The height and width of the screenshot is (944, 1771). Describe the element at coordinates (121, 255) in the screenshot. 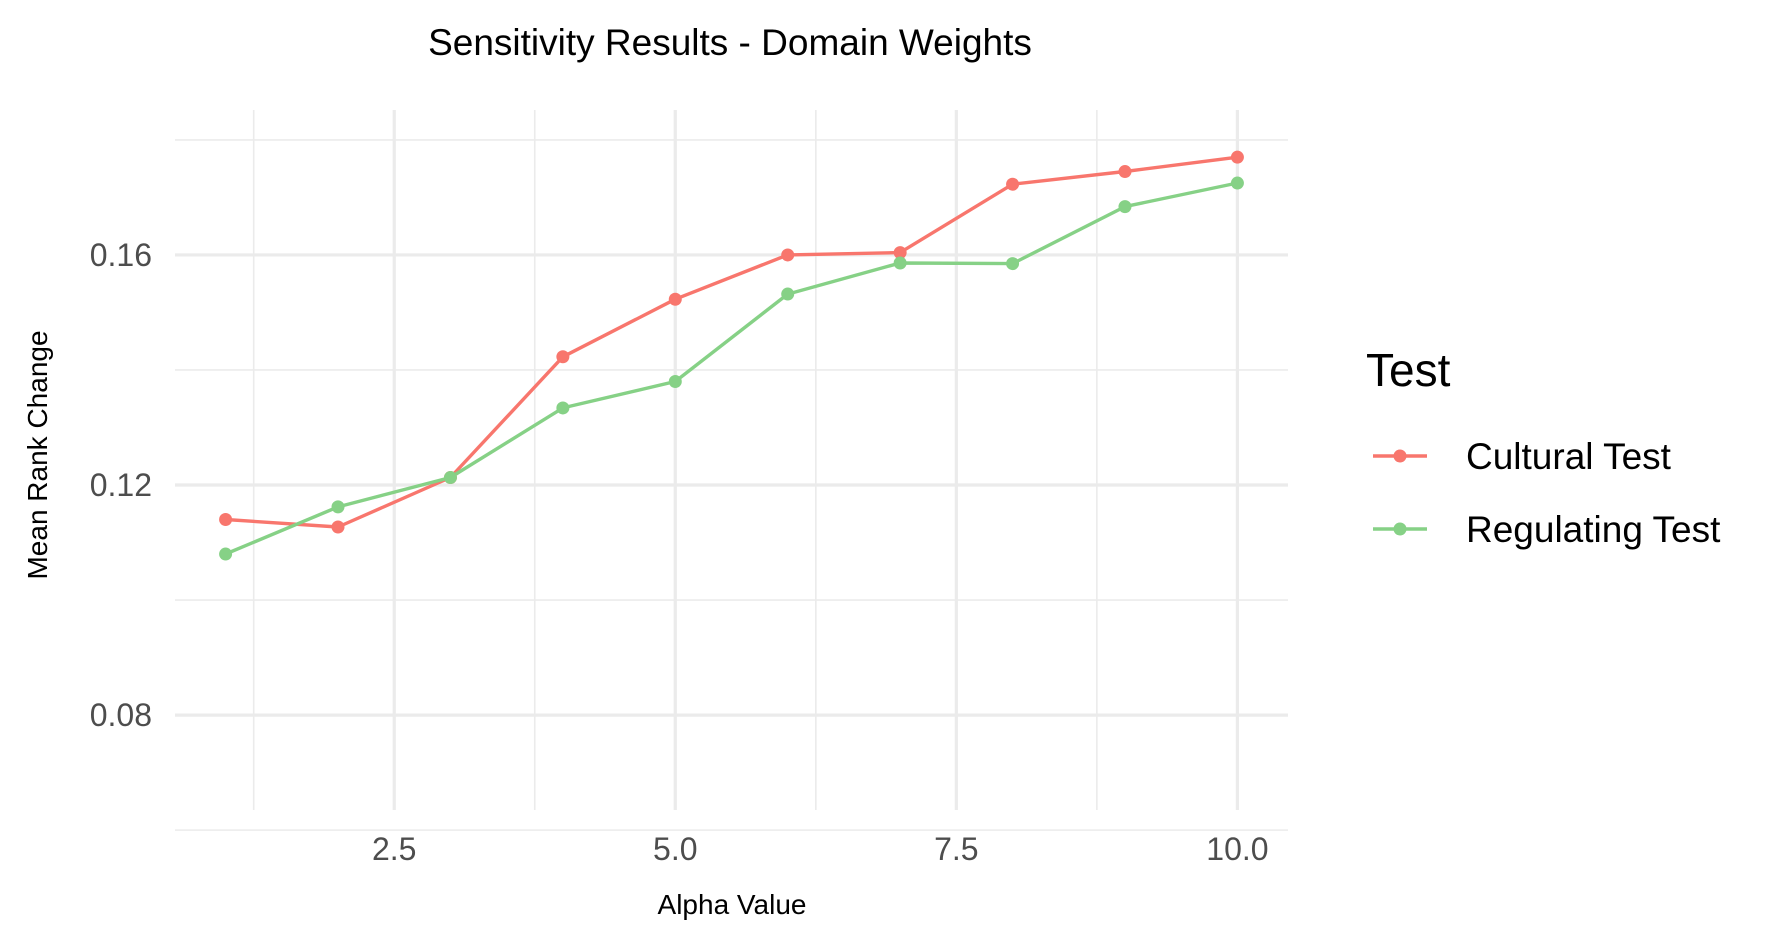

I see `y-tick-label: 0.16` at that location.